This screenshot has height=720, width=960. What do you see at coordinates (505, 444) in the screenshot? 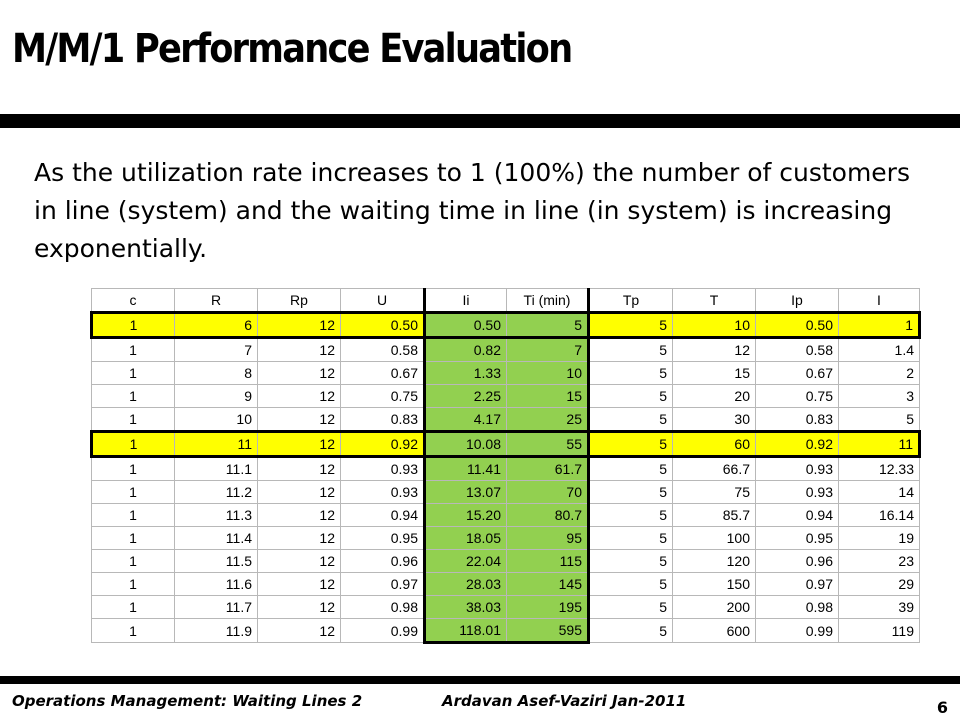
I see `table-row-highlighted: 1 11 12 0.92 10.08 55 5 60 0.92 11` at bounding box center [505, 444].